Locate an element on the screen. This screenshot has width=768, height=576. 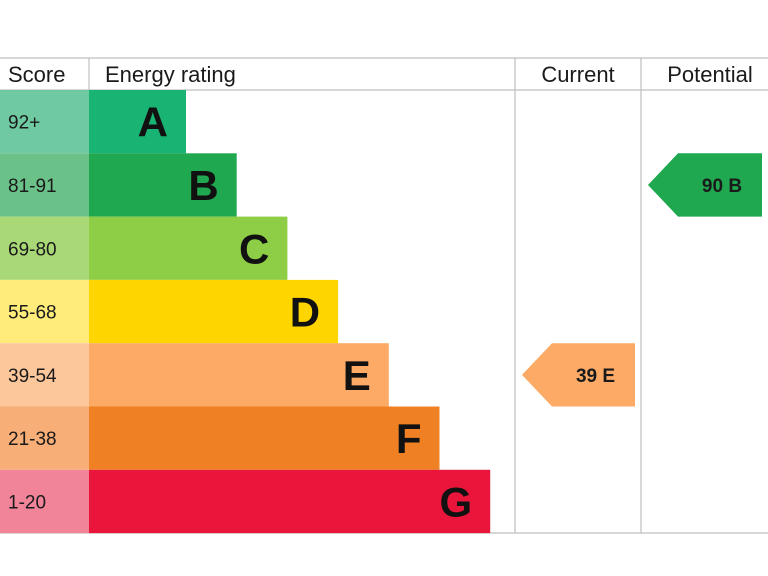
rating-letter-c: C is located at coordinates (254, 248).